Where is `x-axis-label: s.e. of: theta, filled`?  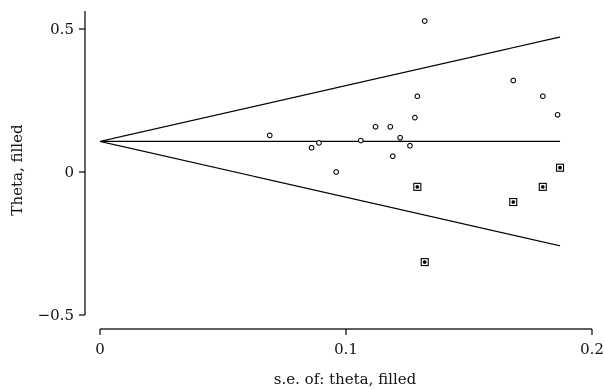 x-axis-label: s.e. of: theta, filled is located at coordinates (345, 379).